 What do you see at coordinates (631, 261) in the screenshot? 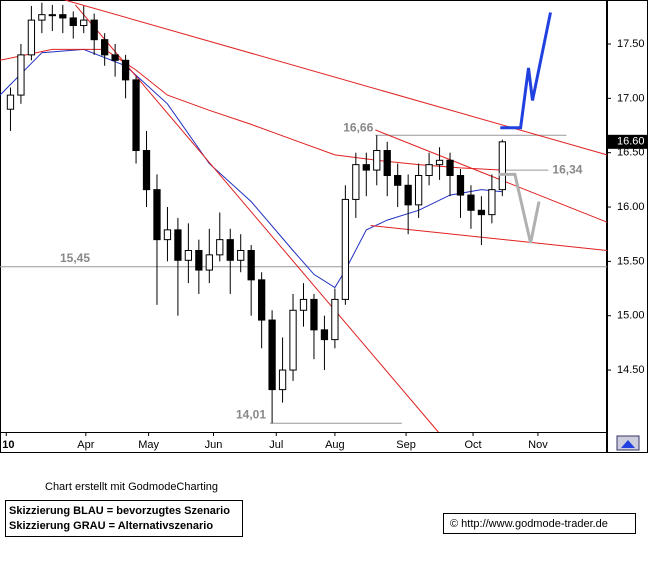
I see `y-tick-label: 15.50` at bounding box center [631, 261].